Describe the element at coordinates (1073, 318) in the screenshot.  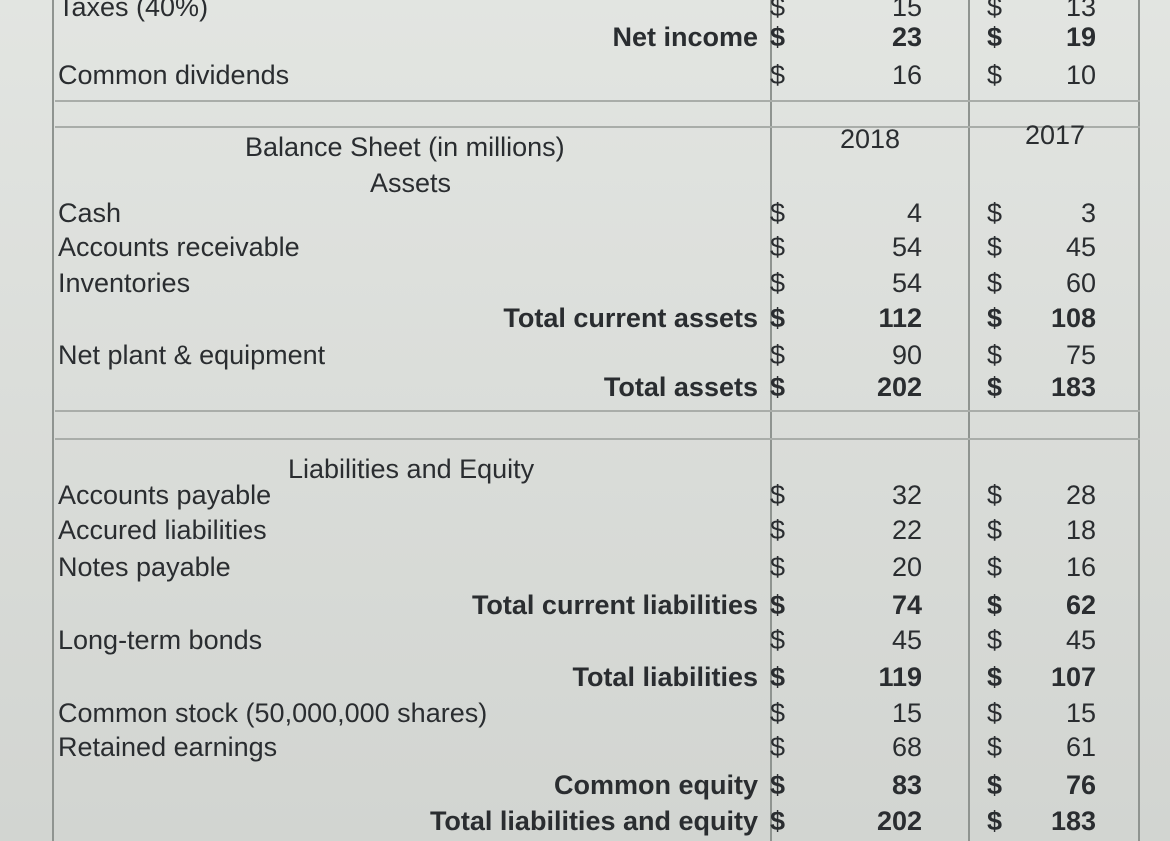
I see `value-2017: 108` at that location.